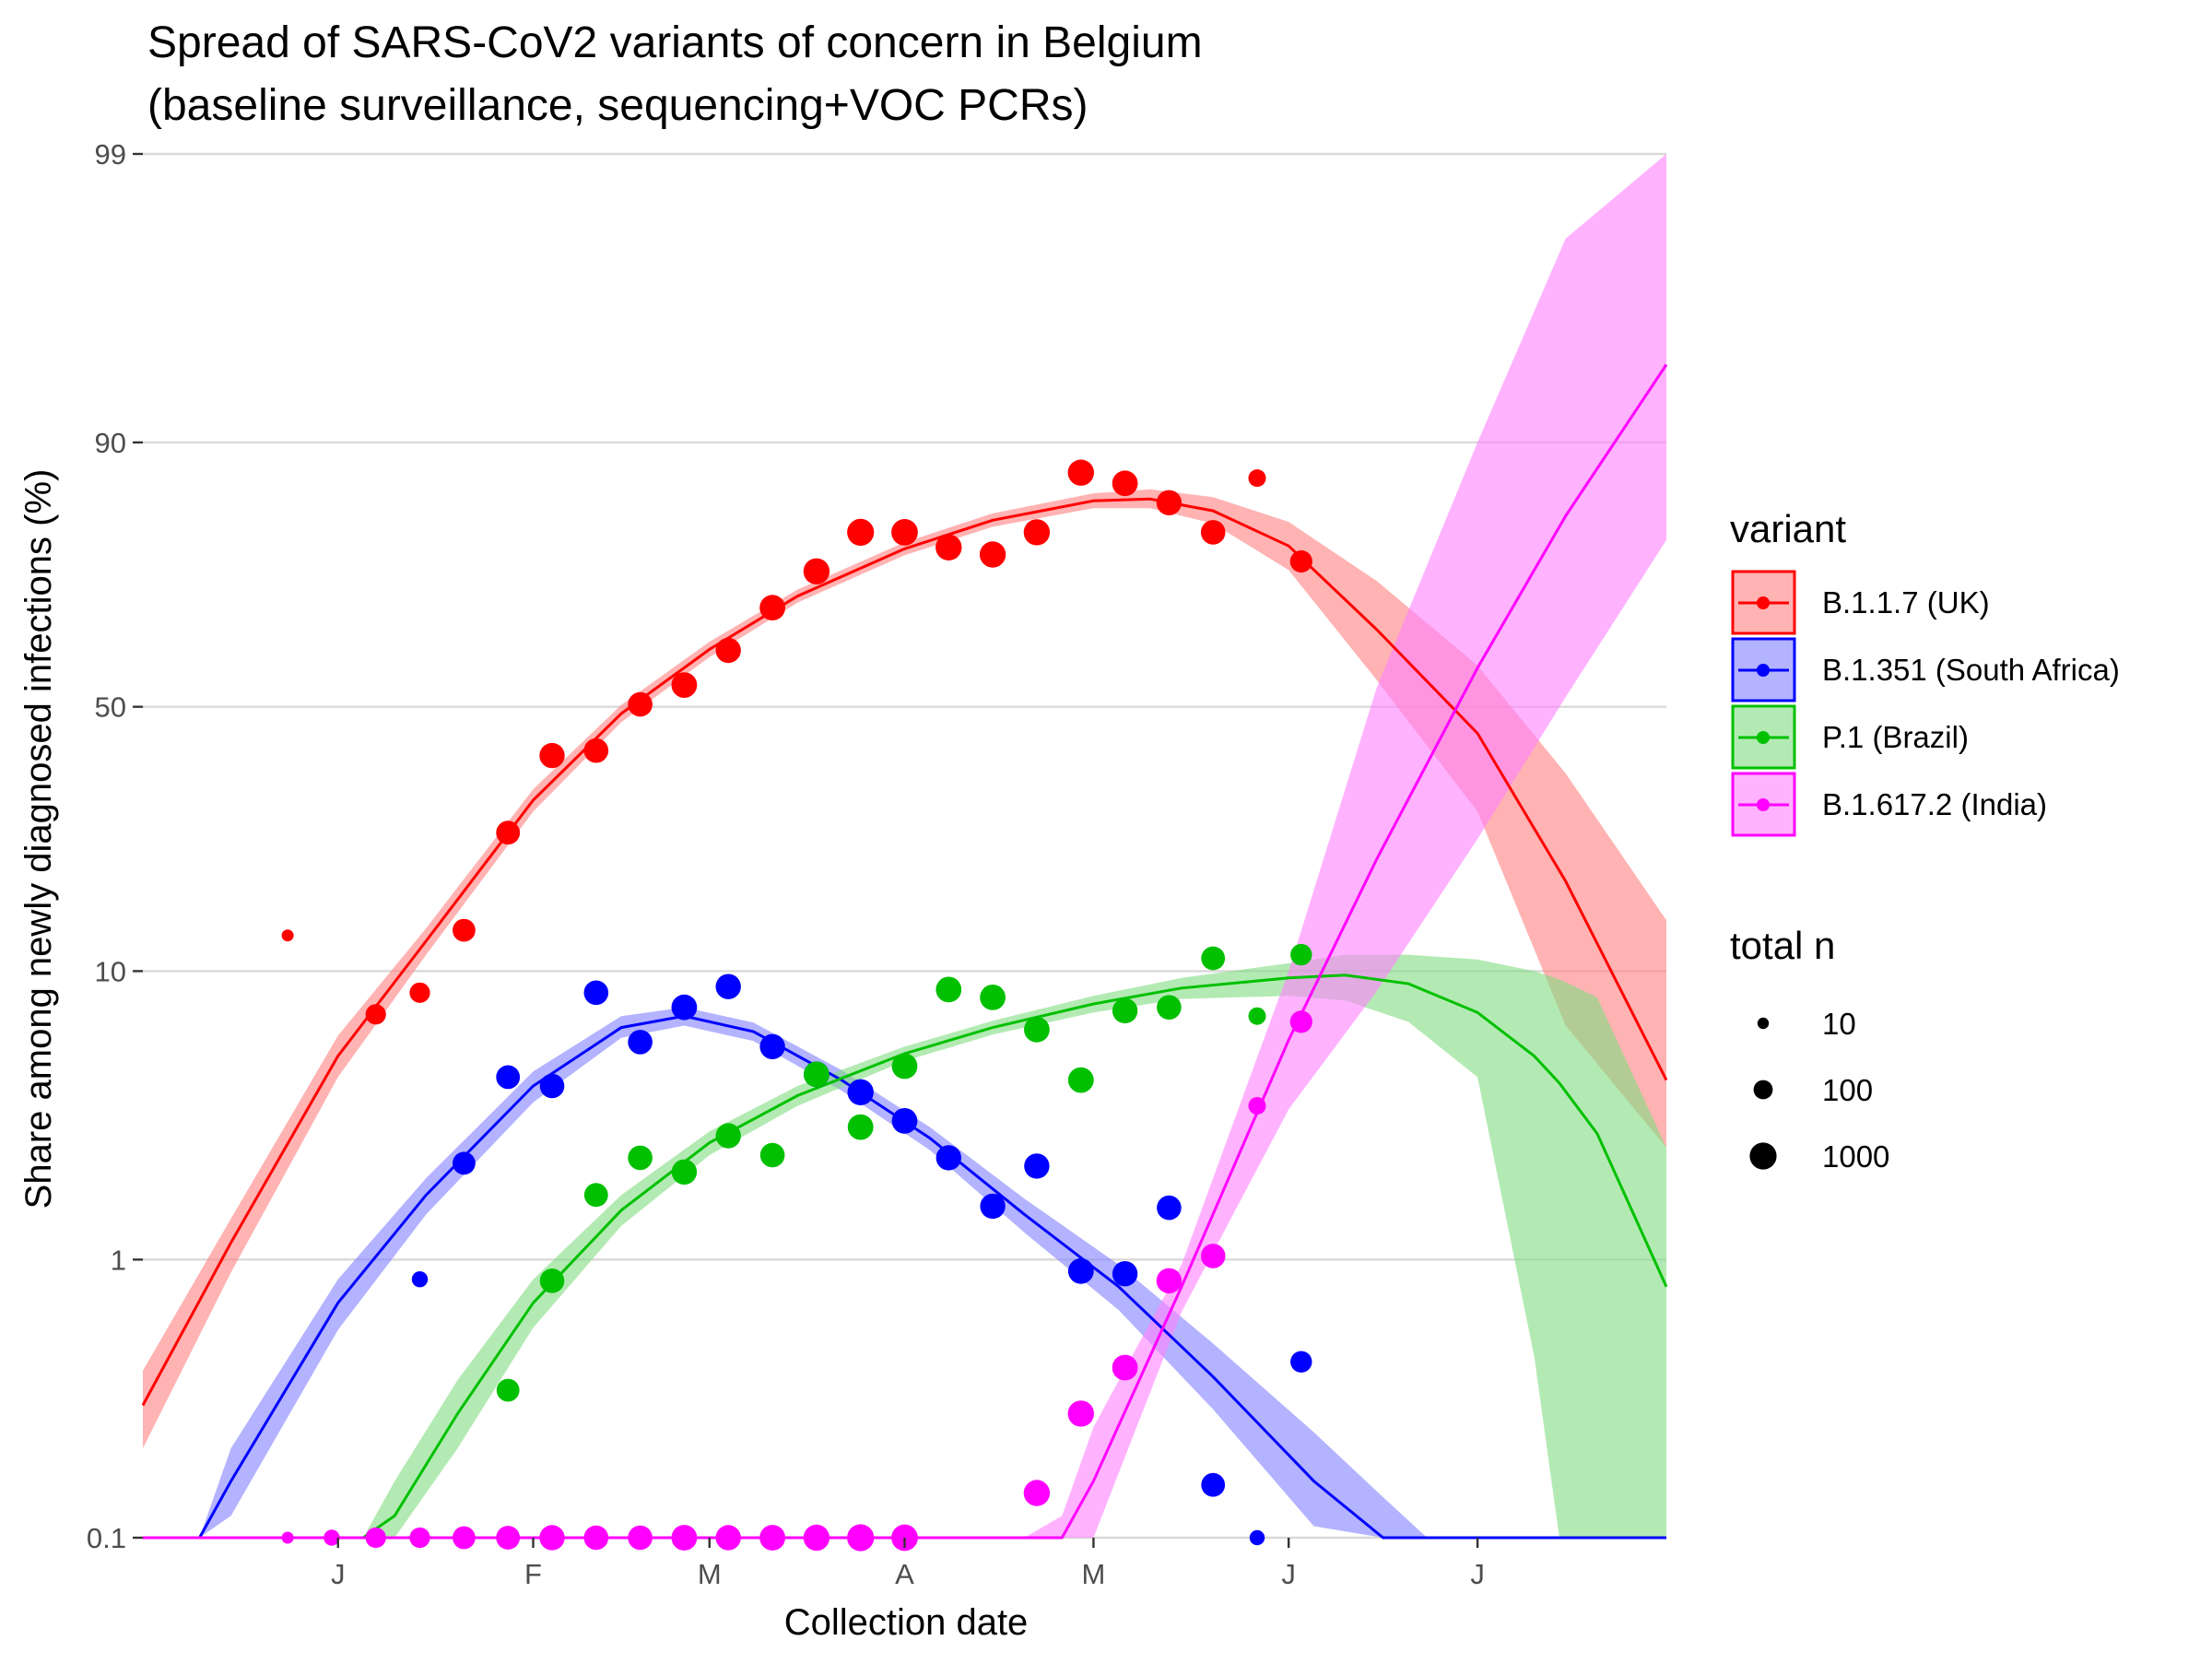 The image size is (2212, 1664). What do you see at coordinates (1819, 1090) in the screenshot?
I see `legend-size: 10 100 1000` at bounding box center [1819, 1090].